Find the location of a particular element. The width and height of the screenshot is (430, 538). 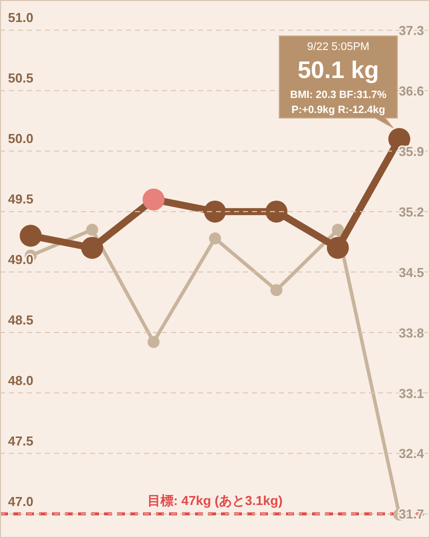

y2-tick-label: 35.9 is located at coordinates (411, 151).